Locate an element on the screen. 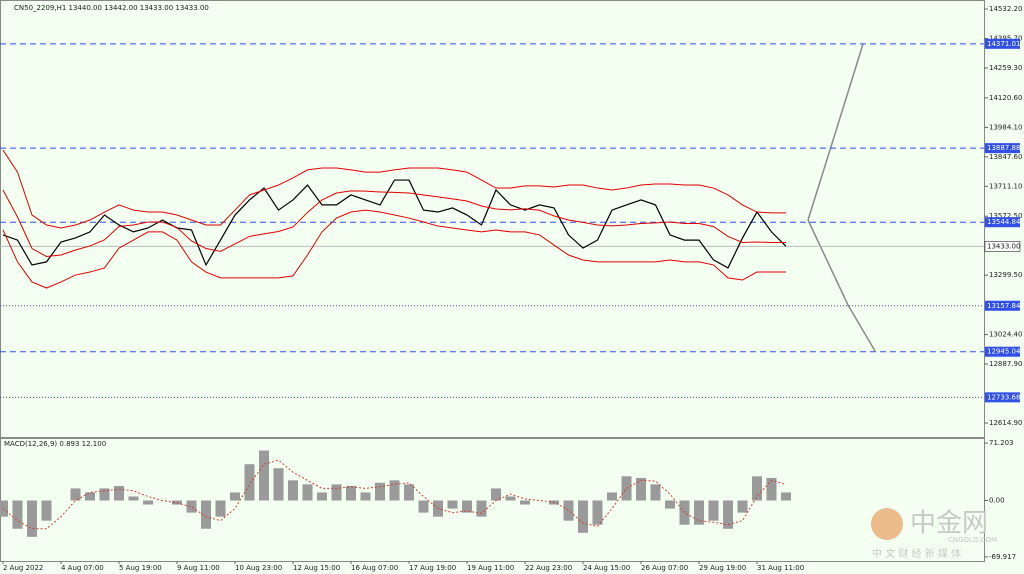  y-tick-label: 13711.10 is located at coordinates (1005, 186).